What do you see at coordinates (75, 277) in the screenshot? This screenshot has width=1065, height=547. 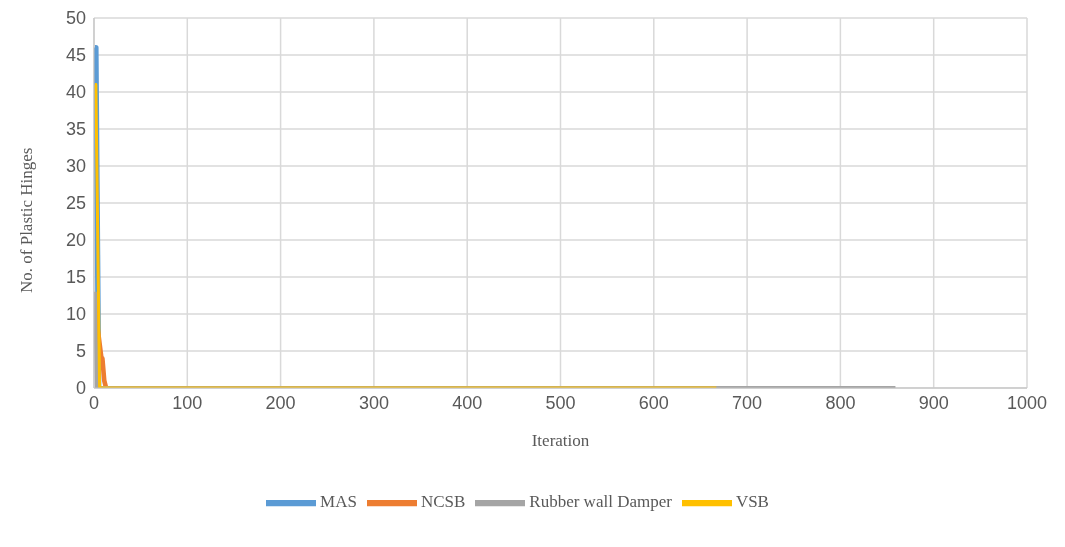 I see `y-tick-label: 15` at bounding box center [75, 277].